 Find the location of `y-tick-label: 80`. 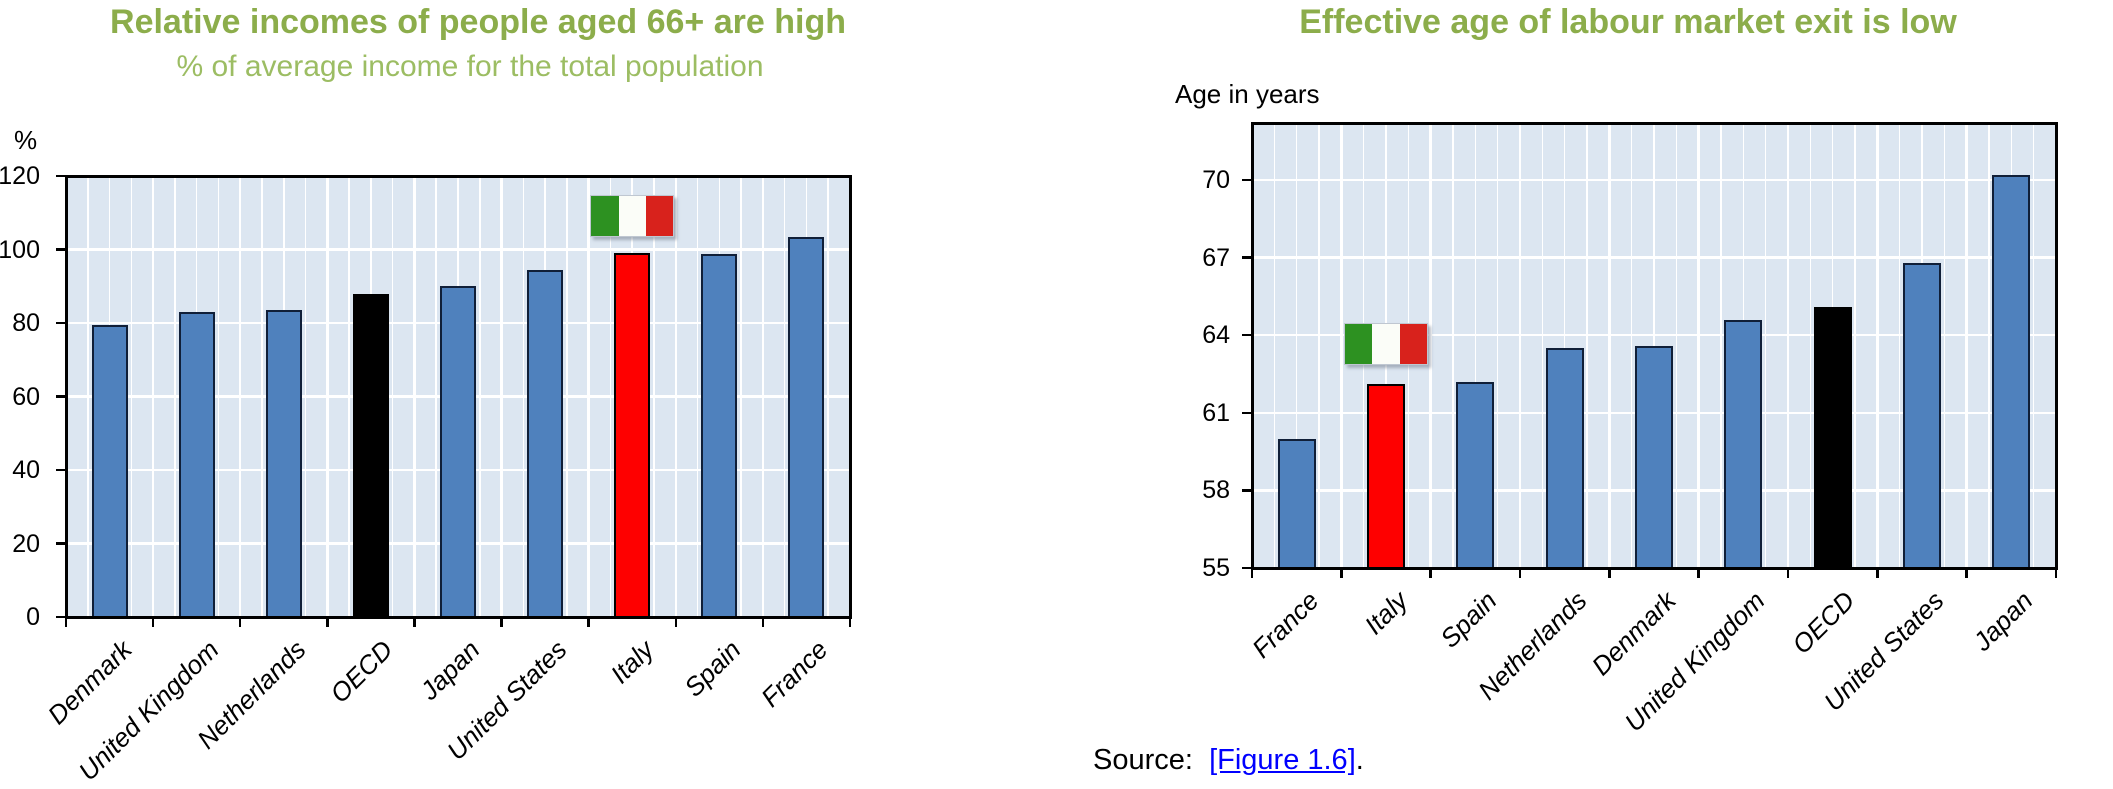

y-tick-label: 80 is located at coordinates (26, 323).